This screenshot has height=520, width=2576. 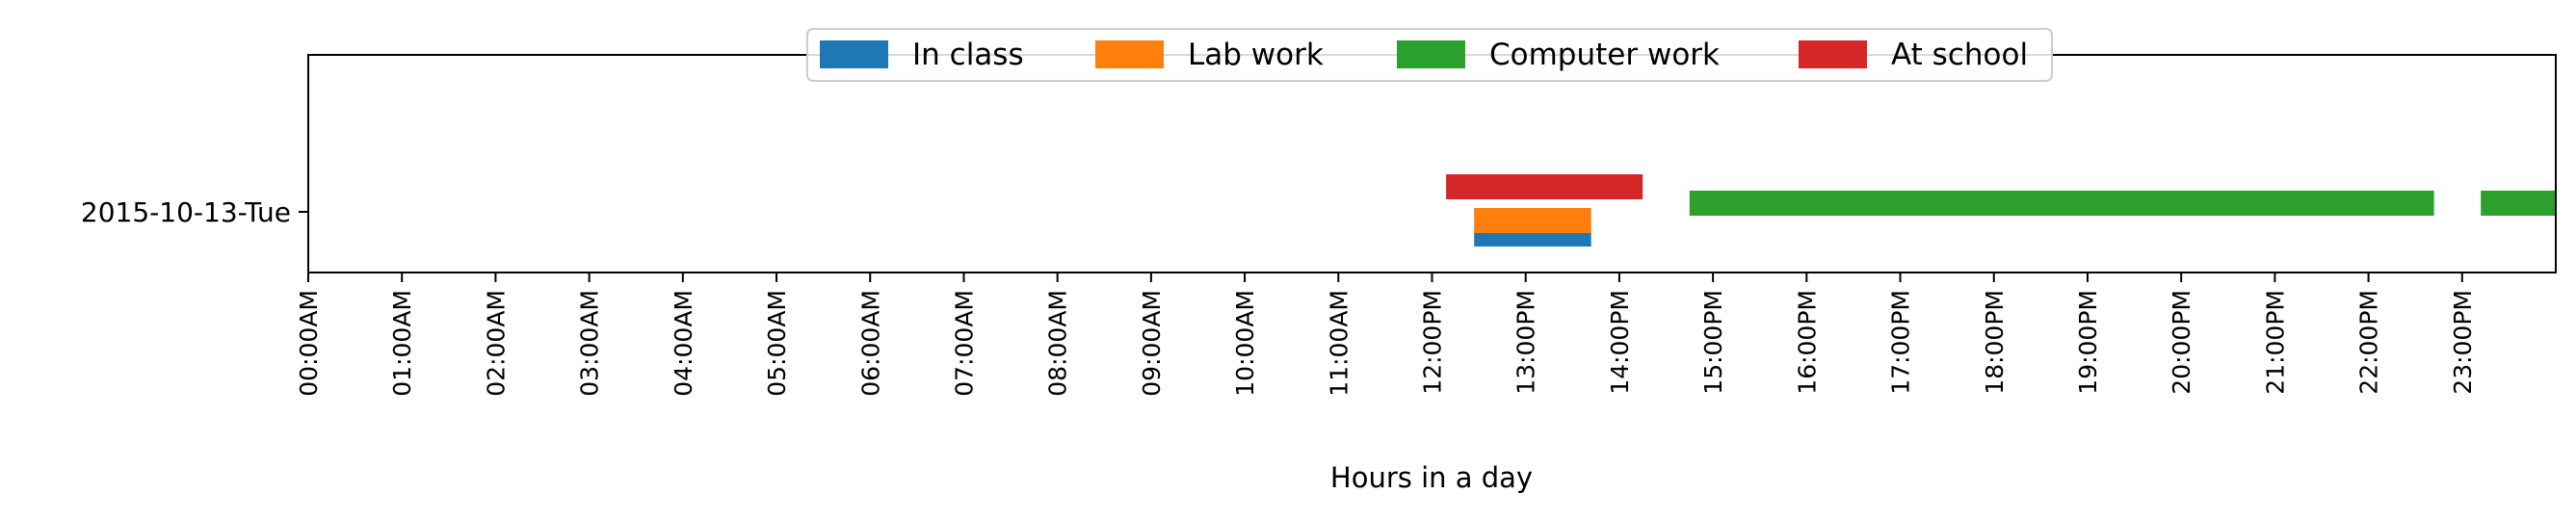 What do you see at coordinates (590, 343) in the screenshot?
I see `x-tick-label: 03:00AM` at bounding box center [590, 343].